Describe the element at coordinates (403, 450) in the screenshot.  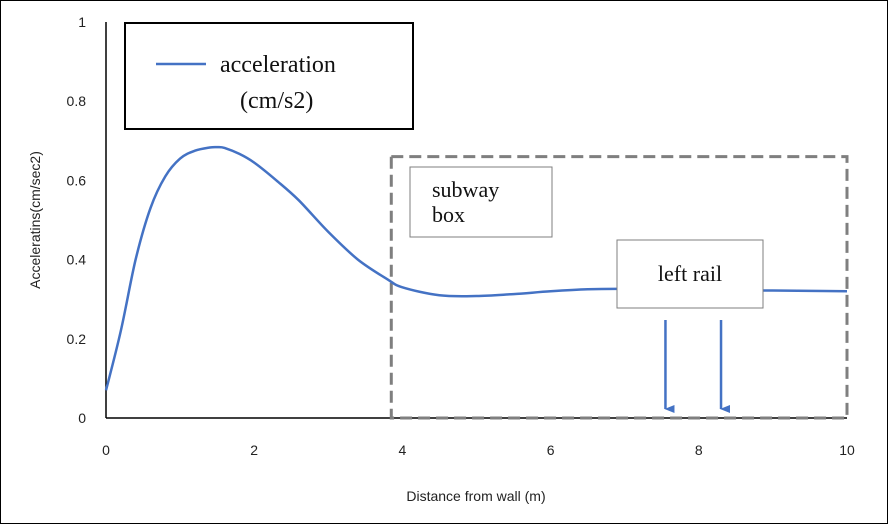
I see `x-tick-label: 4` at that location.